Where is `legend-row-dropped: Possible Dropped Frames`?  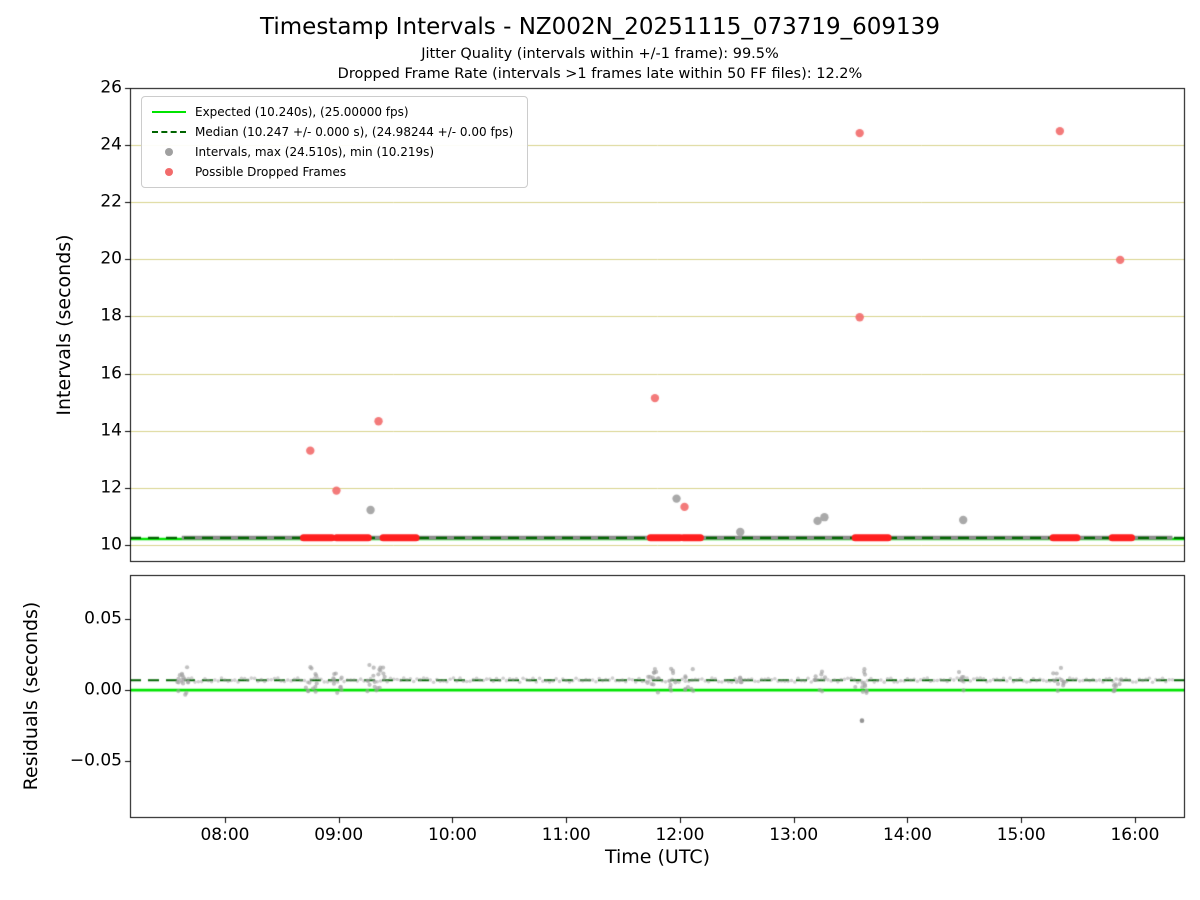
legend-row-dropped: Possible Dropped Frames is located at coordinates (332, 172).